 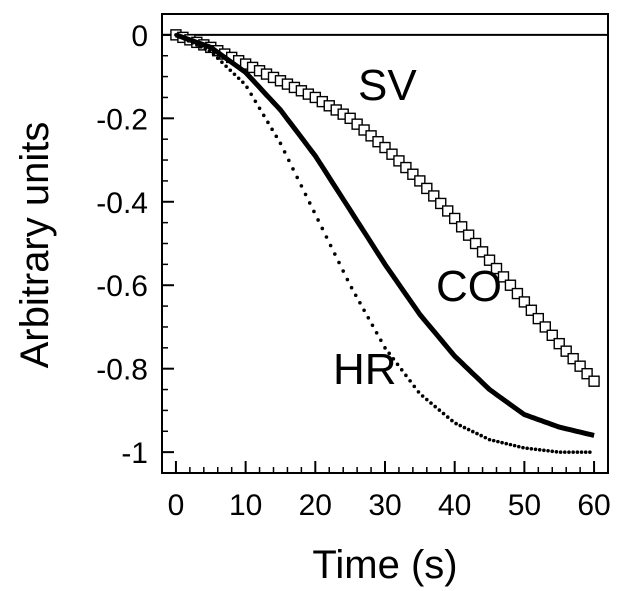 What do you see at coordinates (454, 505) in the screenshot?
I see `x-tick-label: 40` at bounding box center [454, 505].